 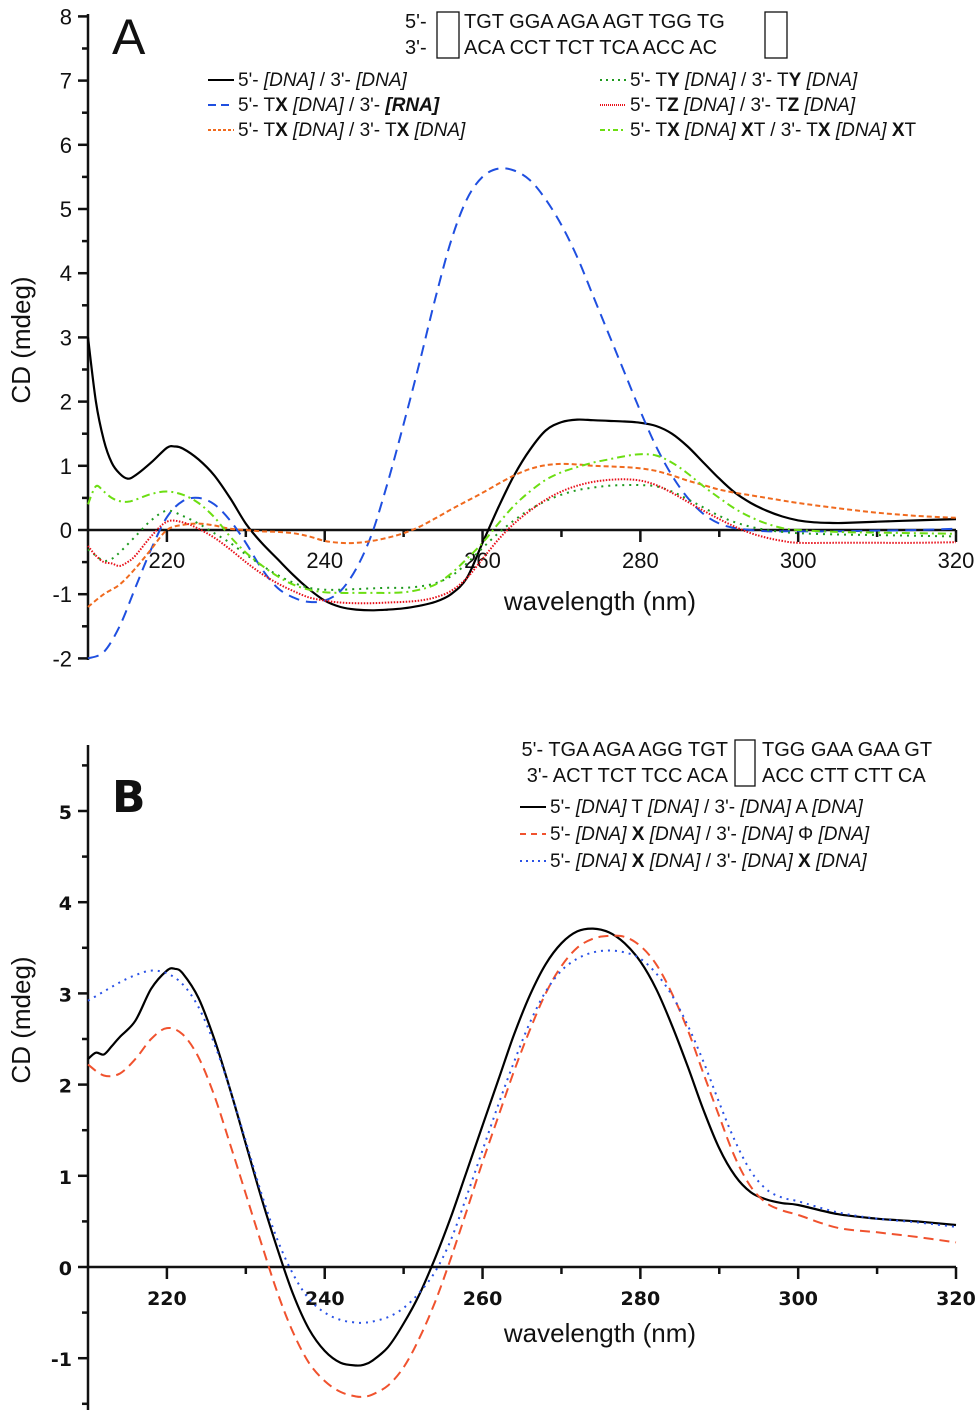 What do you see at coordinates (625, 750) in the screenshot?
I see `sequence-top-left: 5'- TGA AGA AGG TGT` at bounding box center [625, 750].